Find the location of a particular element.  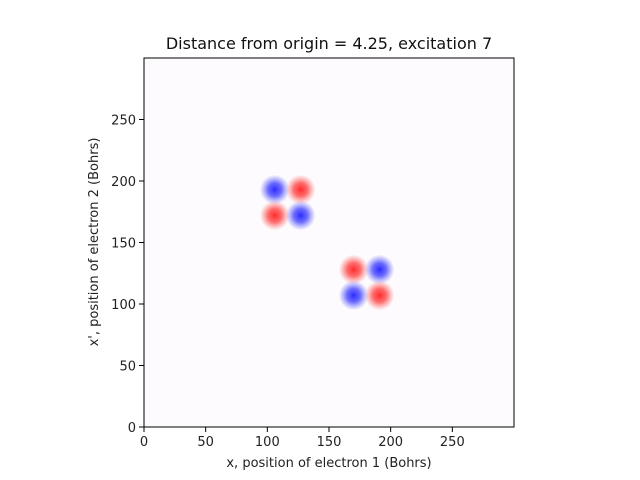

y-tick-label: 0 is located at coordinates (132, 428).